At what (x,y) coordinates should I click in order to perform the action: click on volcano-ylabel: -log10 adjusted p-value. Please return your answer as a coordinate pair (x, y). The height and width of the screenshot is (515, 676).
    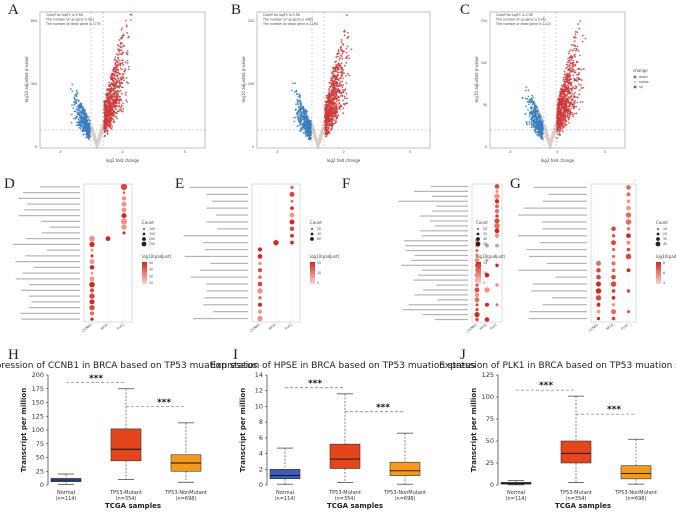
    Looking at the image, I should click on (243, 80).